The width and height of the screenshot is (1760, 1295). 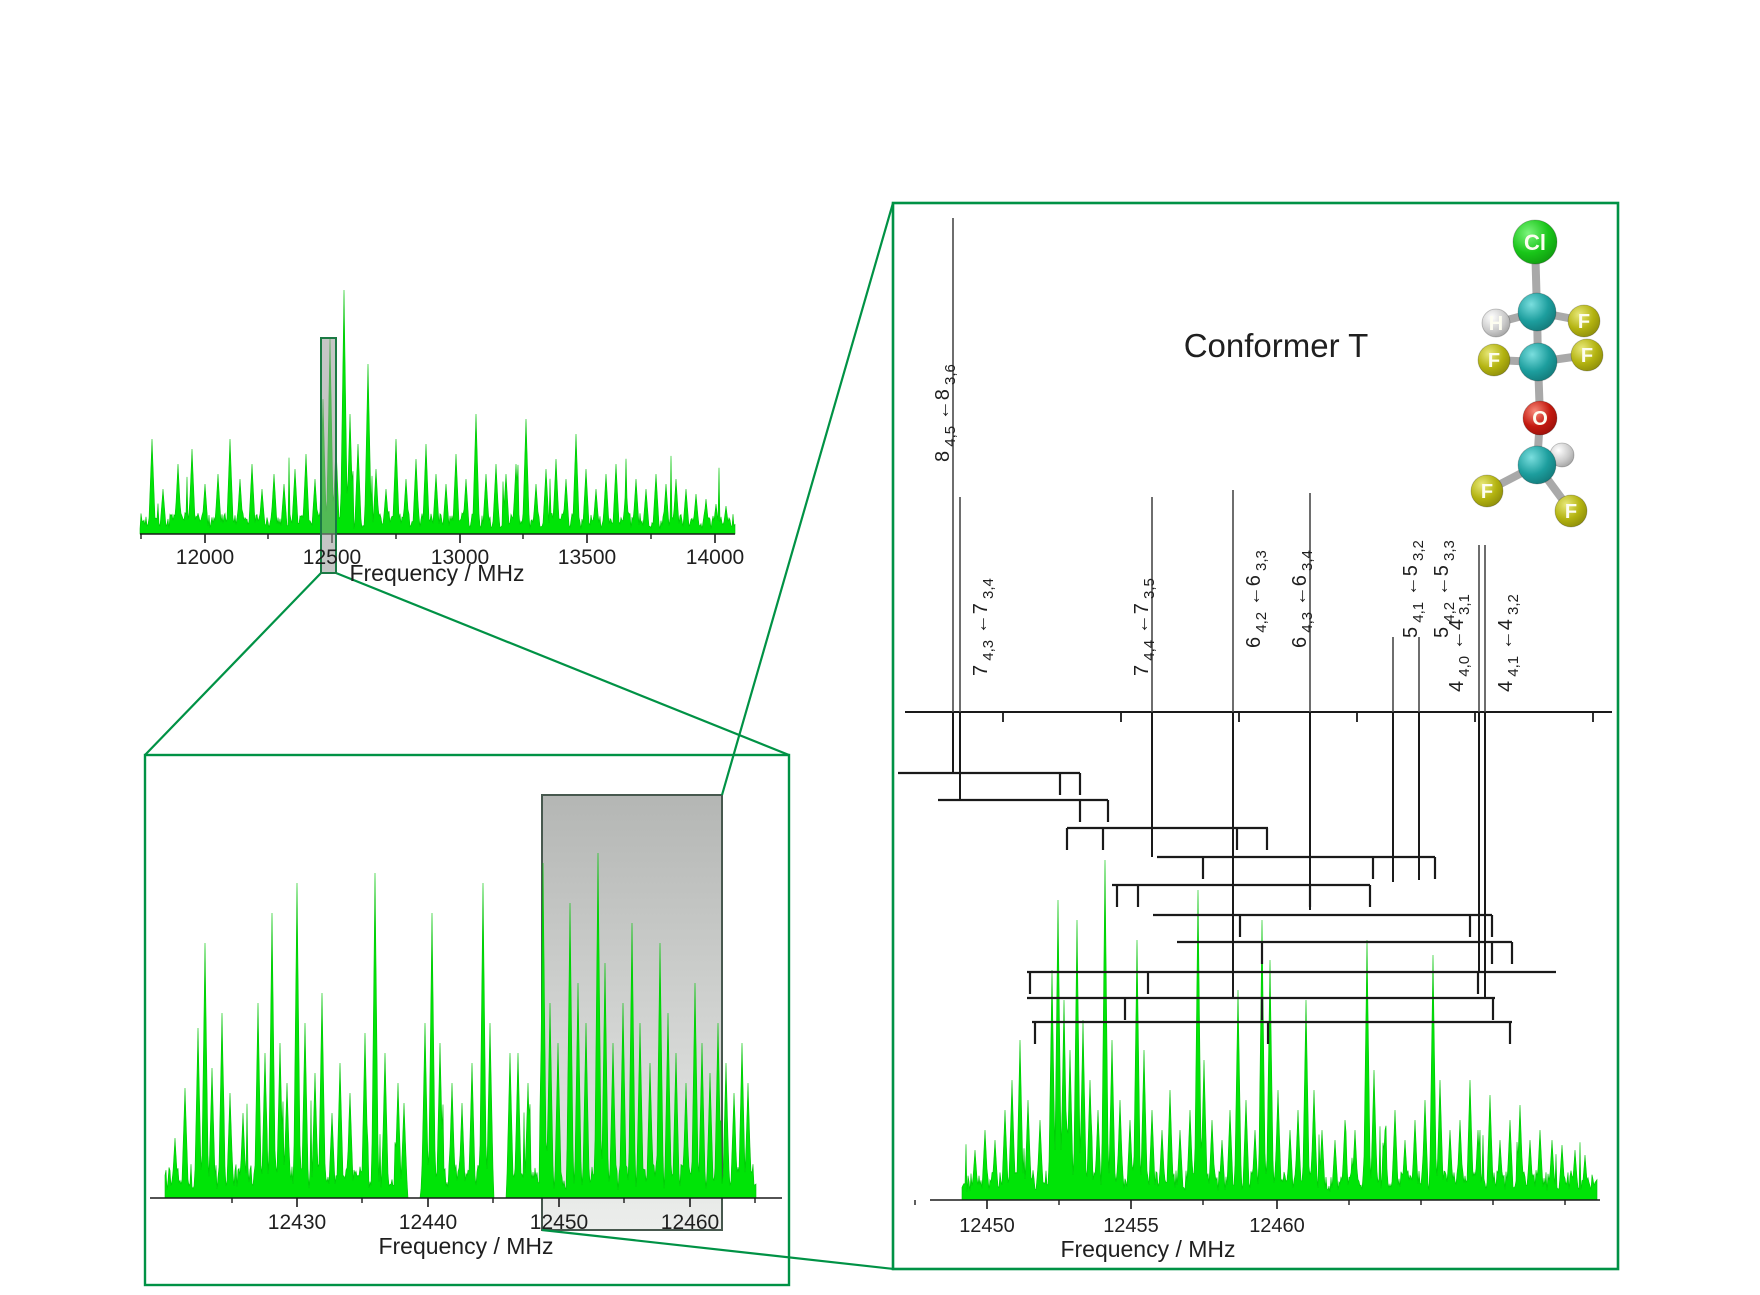 What do you see at coordinates (428, 1222) in the screenshot?
I see `zoom-tick-label: 12440` at bounding box center [428, 1222].